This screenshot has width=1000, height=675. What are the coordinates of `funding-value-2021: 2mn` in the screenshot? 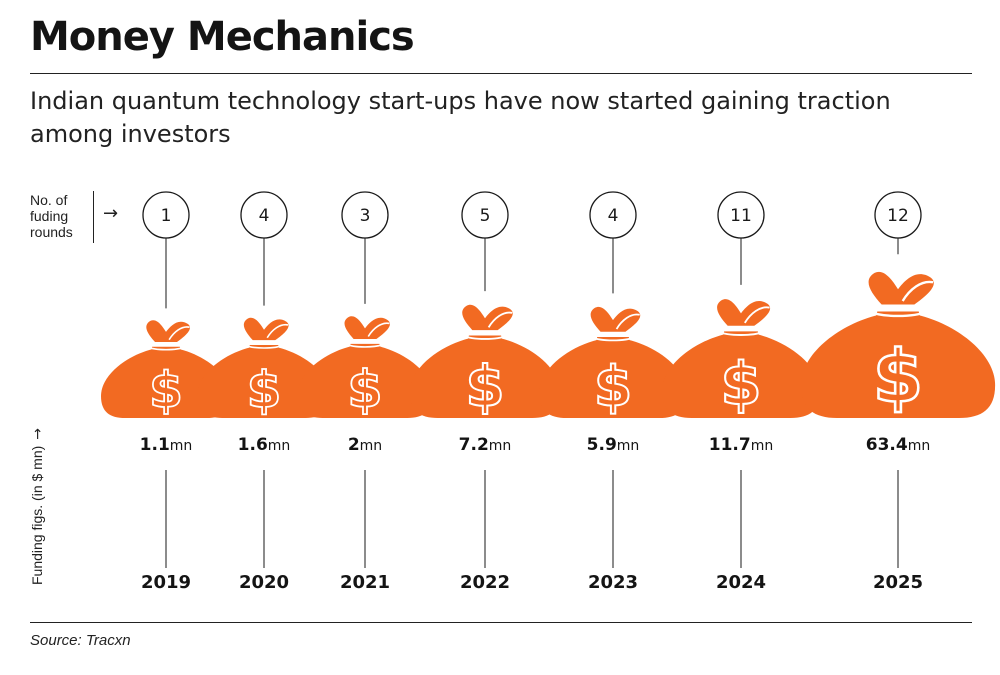 It's located at (365, 445).